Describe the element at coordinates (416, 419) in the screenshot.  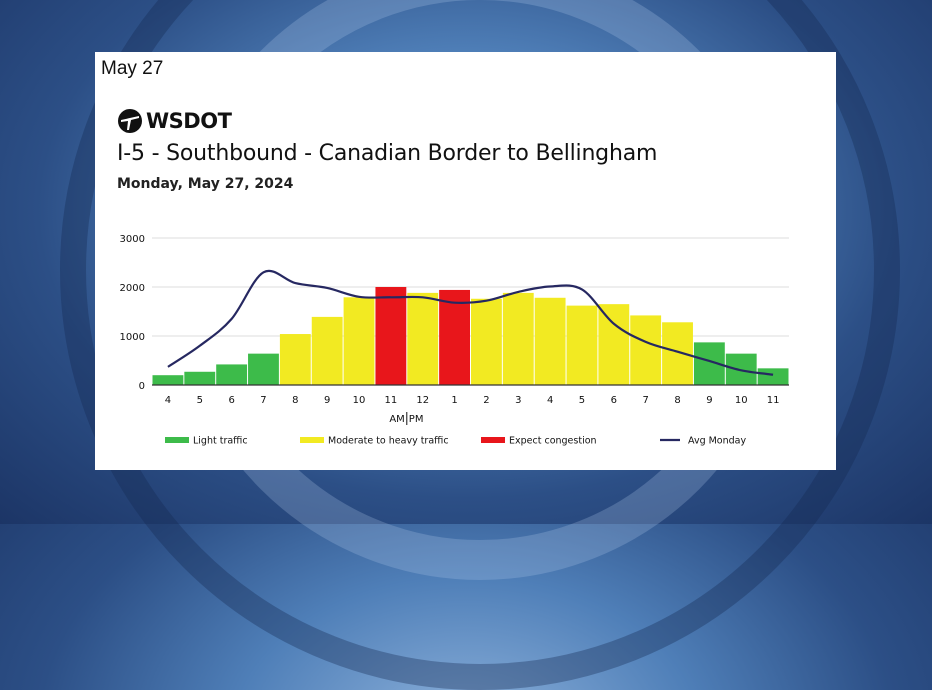
I see `pm-label: PM` at that location.